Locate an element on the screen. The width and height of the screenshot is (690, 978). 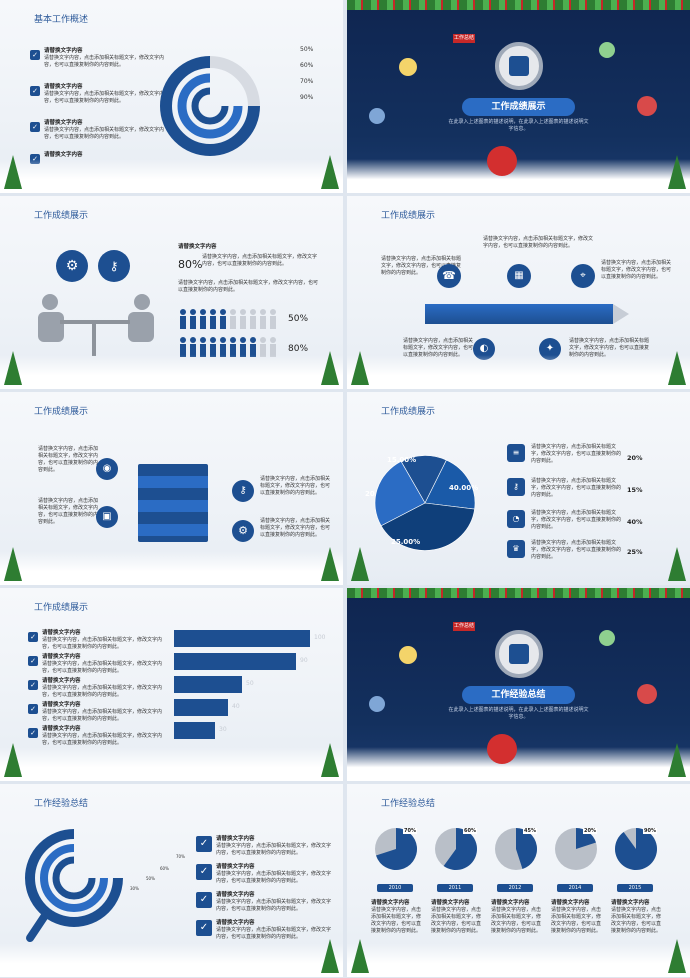
pencil-timeline is located at coordinates (519, 314).